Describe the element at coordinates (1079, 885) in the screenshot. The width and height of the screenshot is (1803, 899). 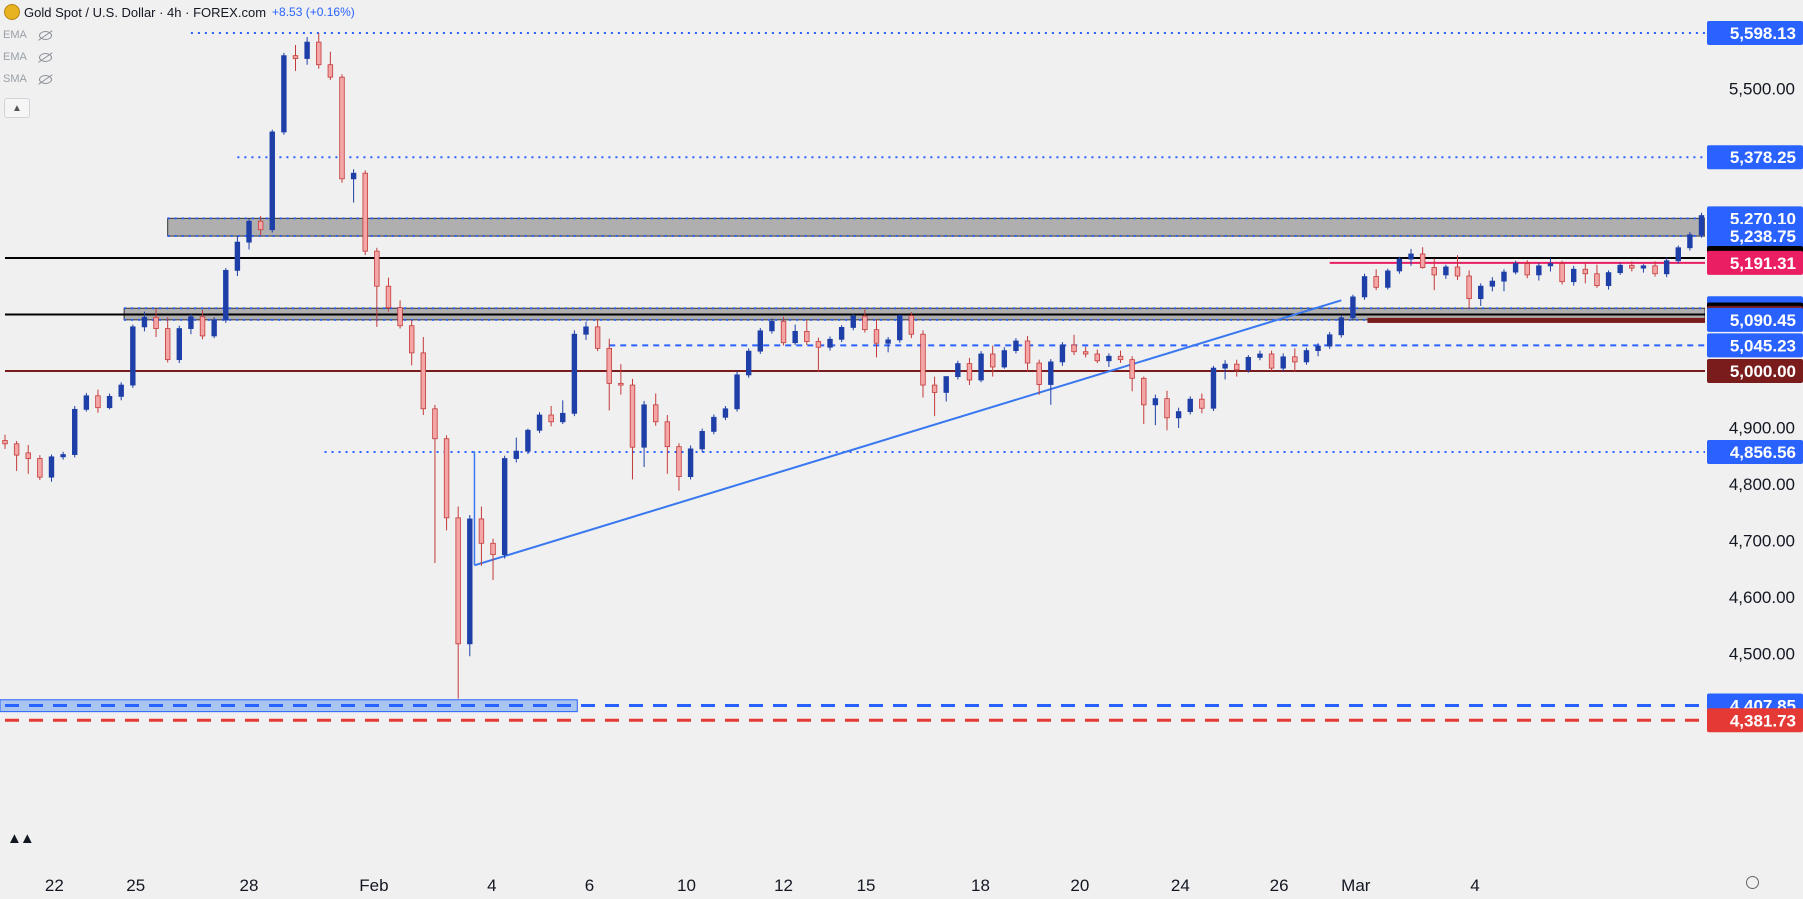
I see `time-tick-label: 20` at that location.